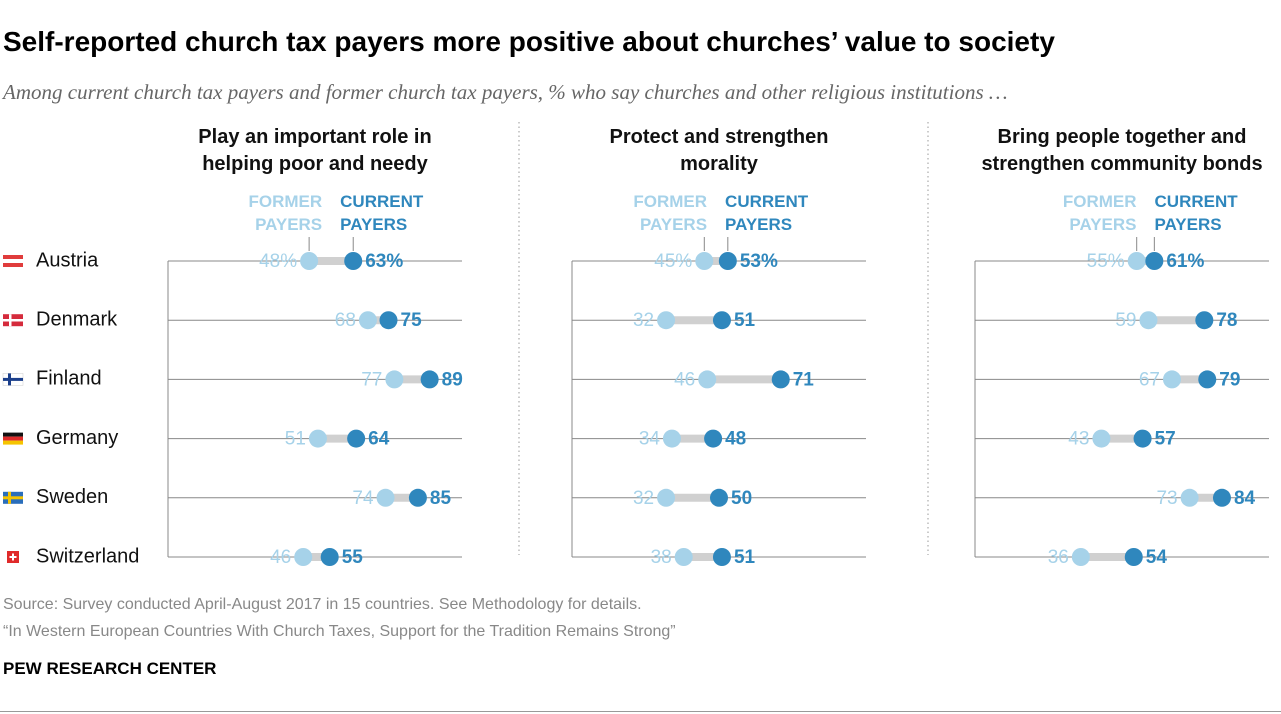  I want to click on value-label: 54, so click(1157, 557).